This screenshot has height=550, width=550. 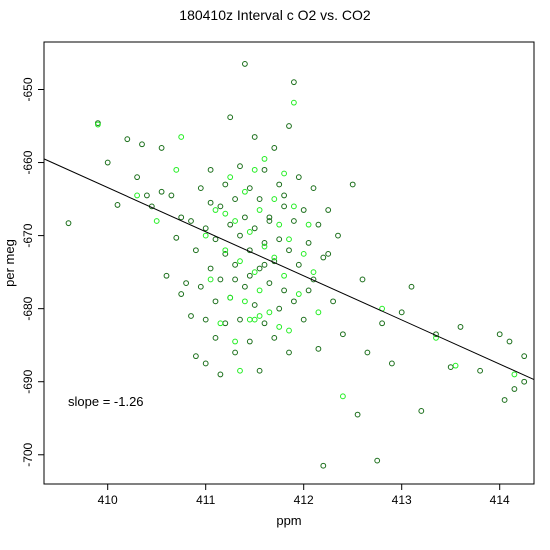 What do you see at coordinates (28, 89) in the screenshot?
I see `y-tick-label: -650` at bounding box center [28, 89].